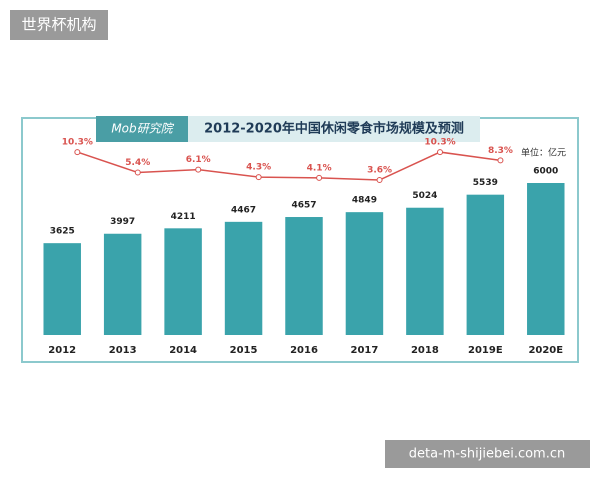 Image resolution: width=600 pixels, height=480 pixels. What do you see at coordinates (289, 166) in the screenshot?
I see `growth-line` at bounding box center [289, 166].